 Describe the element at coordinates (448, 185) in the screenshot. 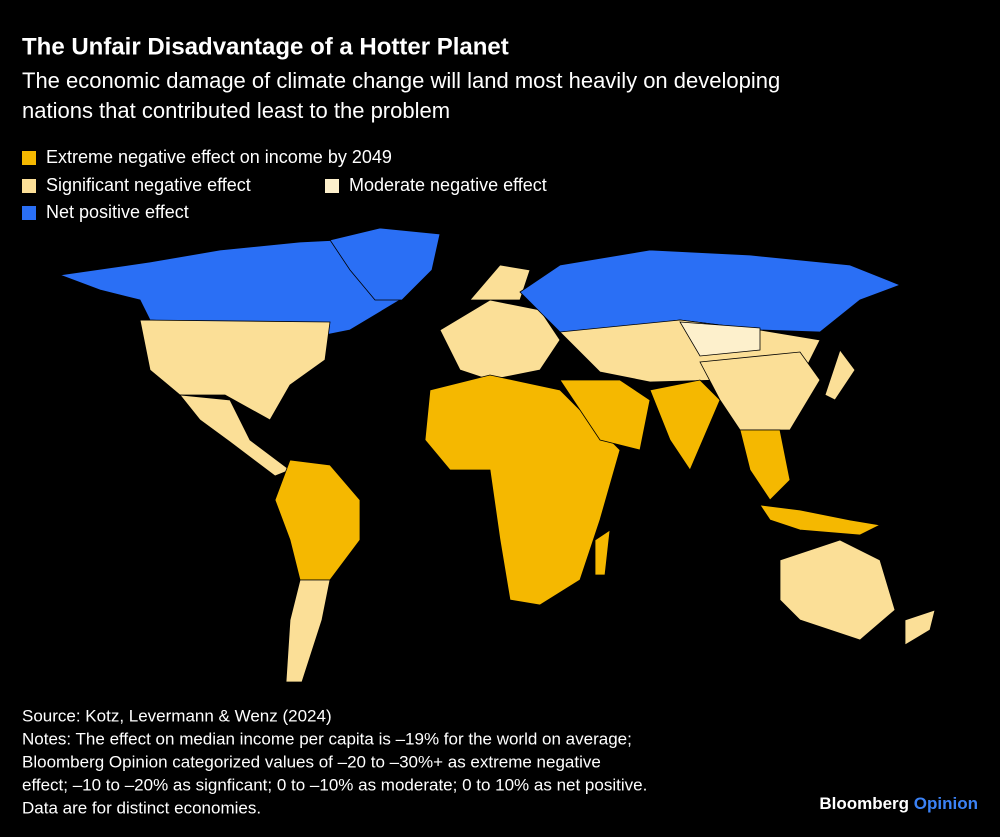

I see `legend-label: Moderate negative effect` at that location.